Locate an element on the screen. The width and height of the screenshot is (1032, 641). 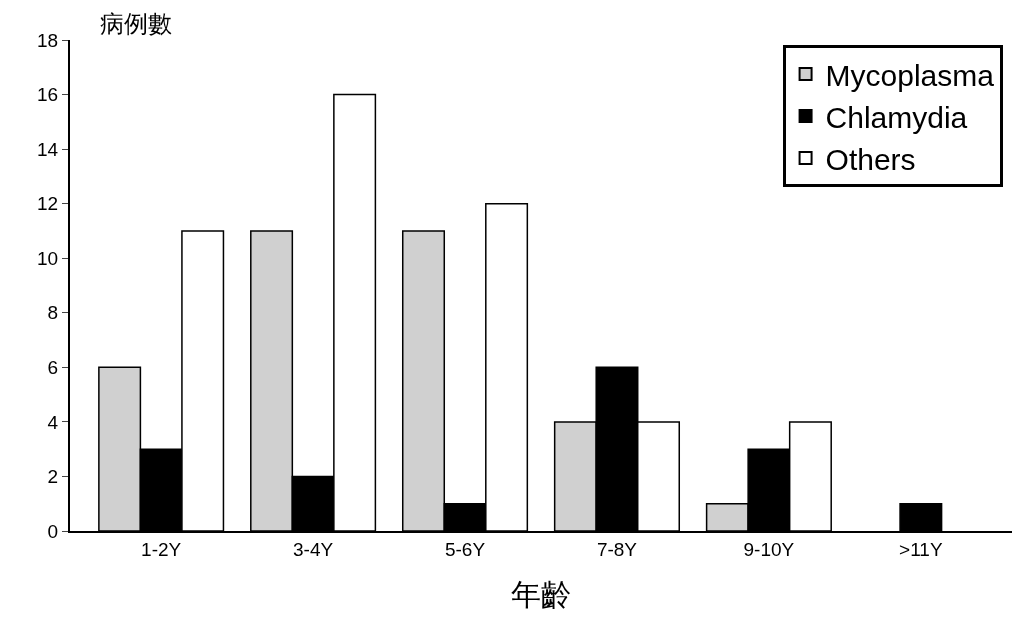
y-tick-label: 12 is located at coordinates (48, 204).